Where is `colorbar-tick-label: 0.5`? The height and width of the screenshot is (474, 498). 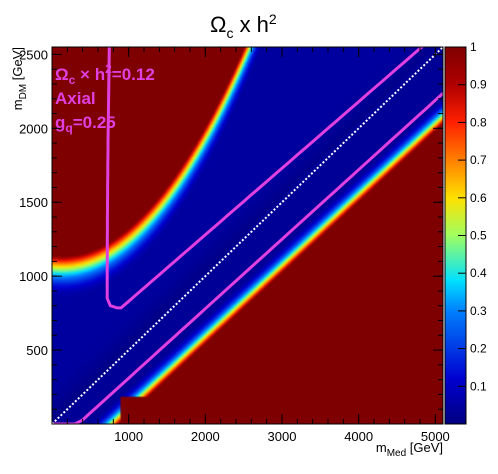 colorbar-tick-label: 0.5 is located at coordinates (478, 236).